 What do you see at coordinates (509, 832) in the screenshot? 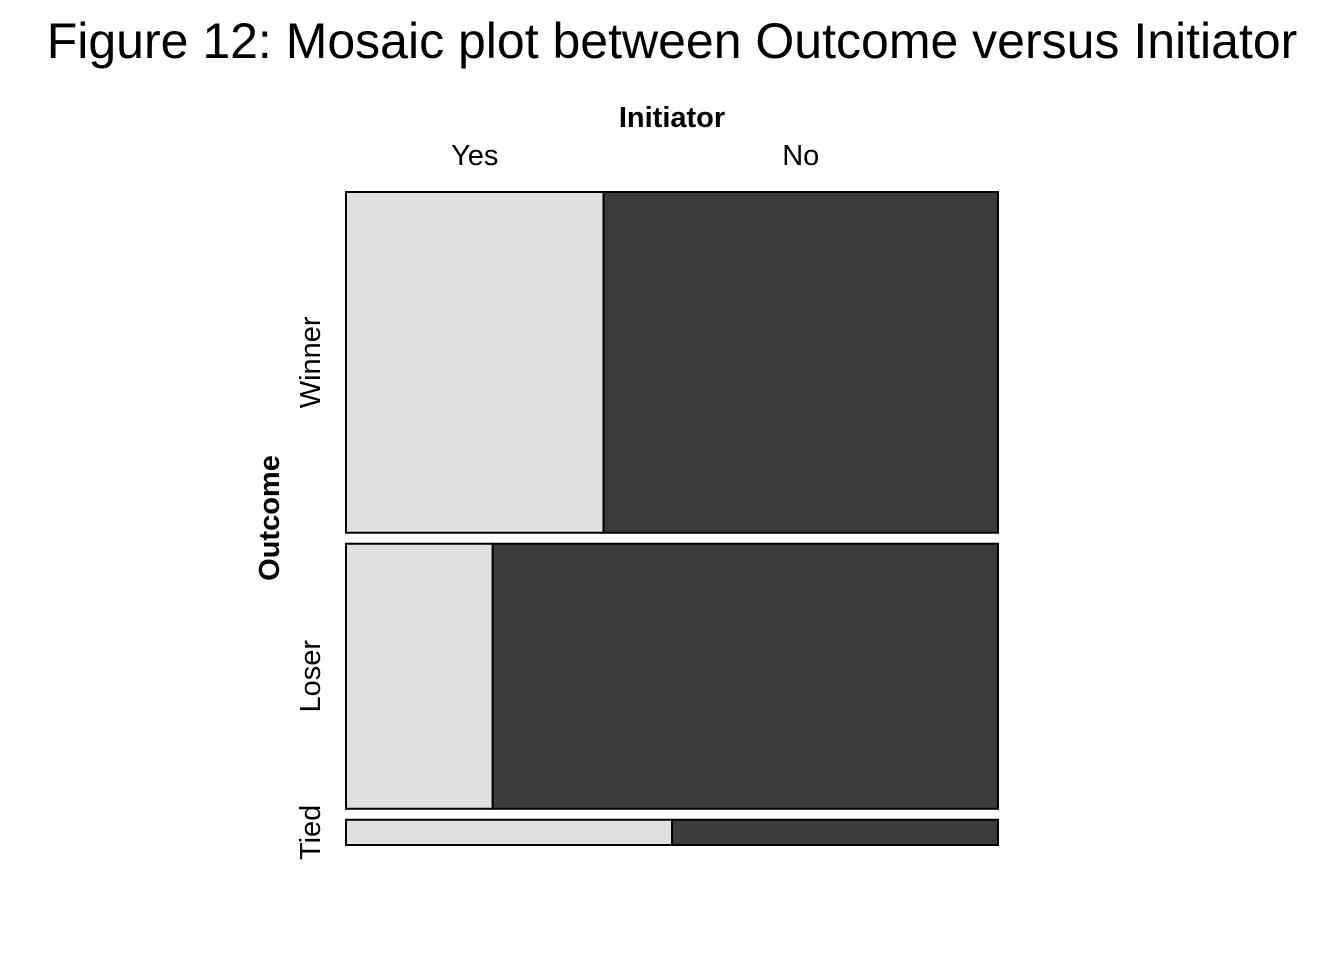
I see `tile-tied-yes` at bounding box center [509, 832].